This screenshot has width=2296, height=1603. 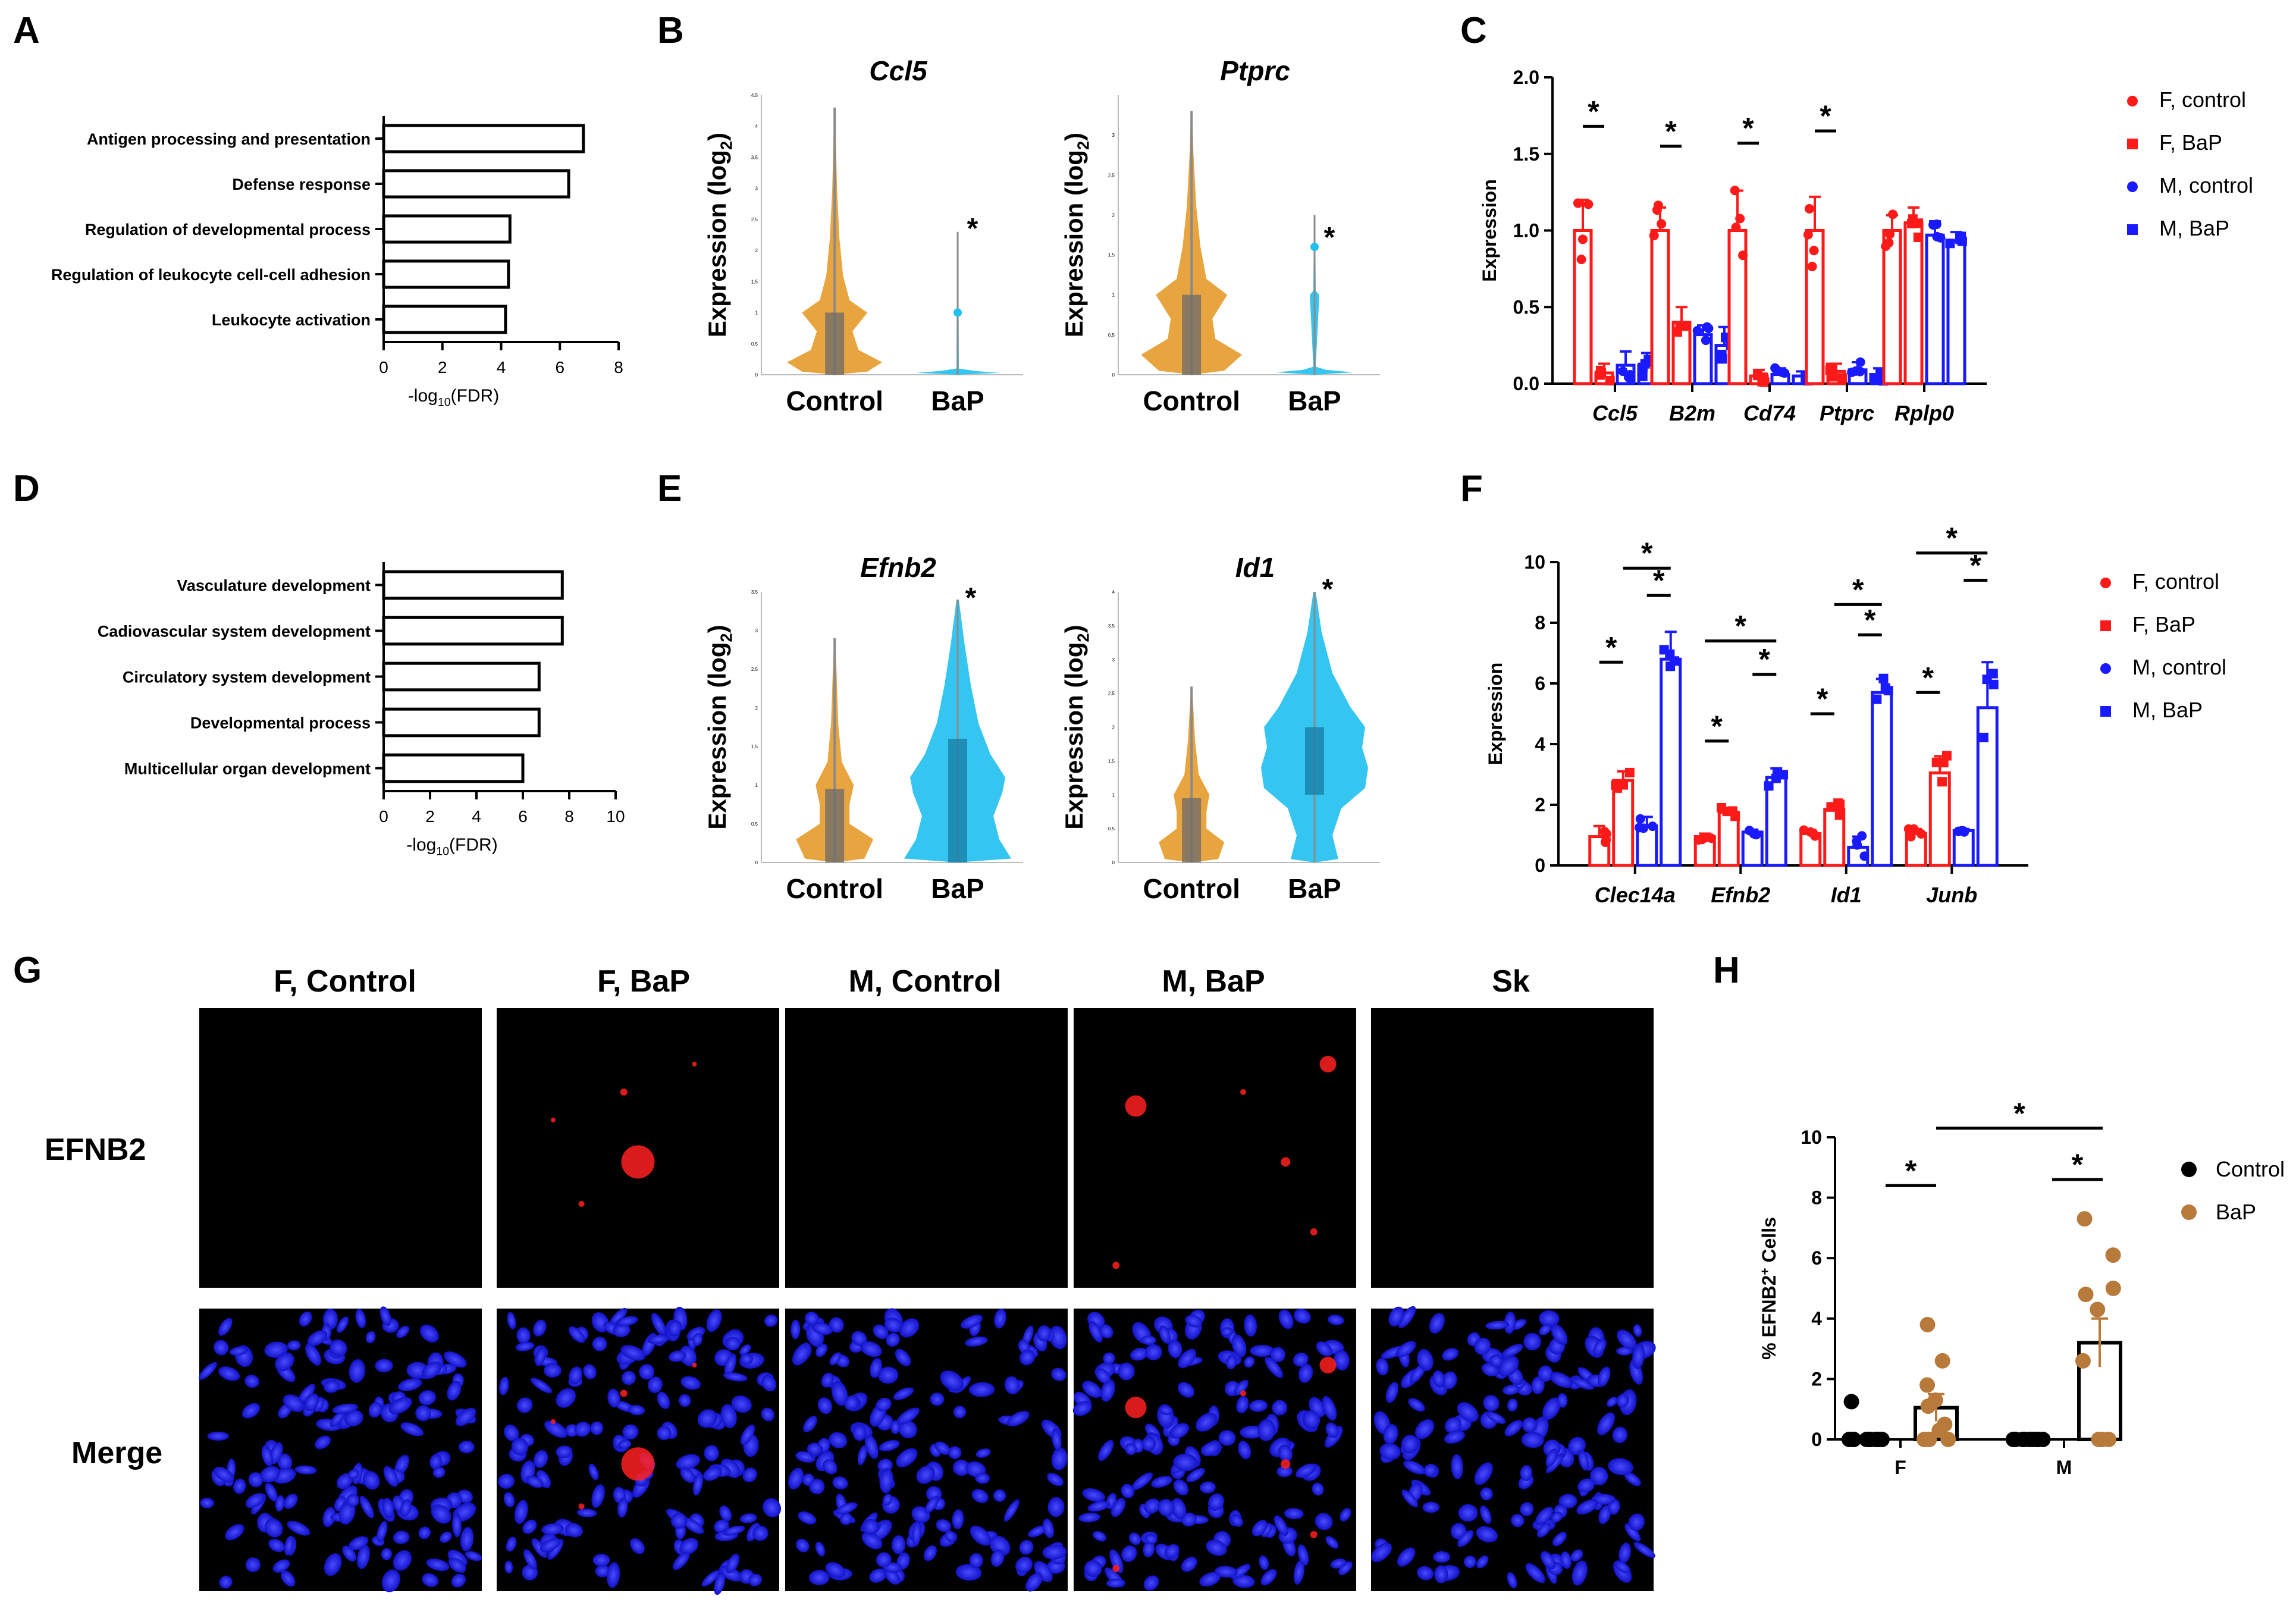 I want to click on legend-label: M, BaP, so click(x=2194, y=228).